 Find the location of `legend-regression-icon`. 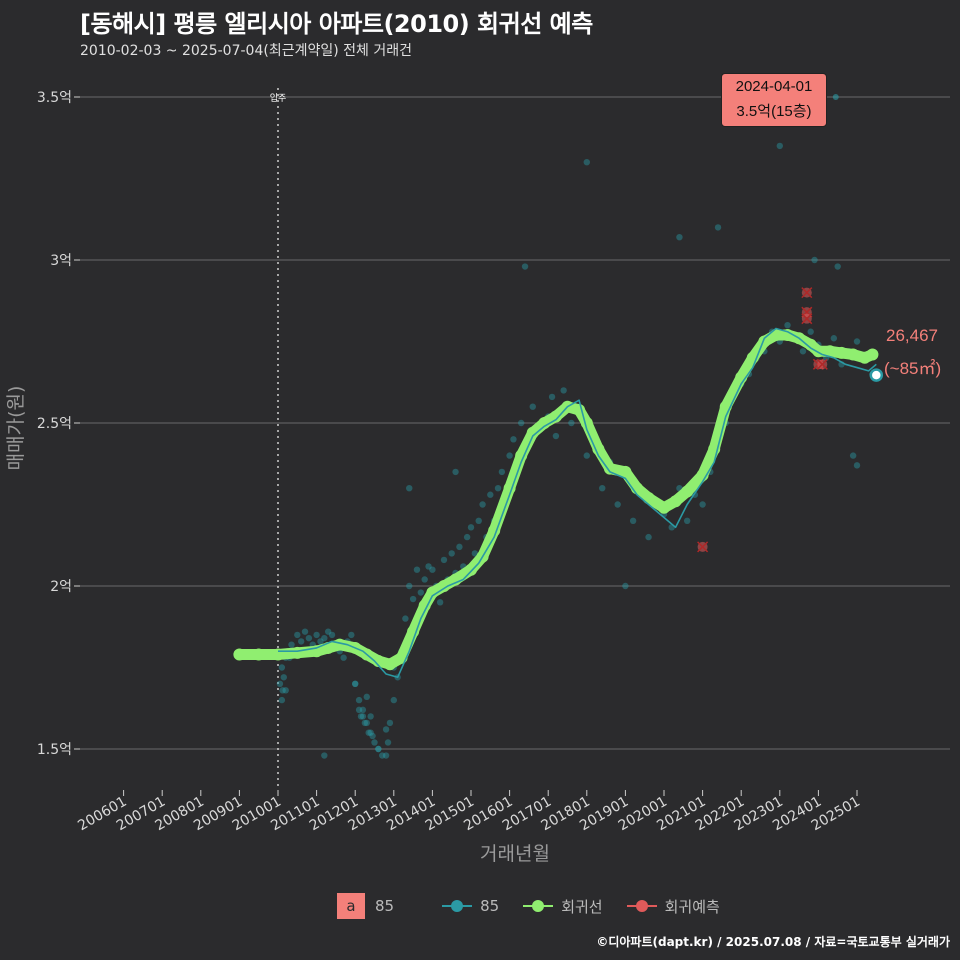

legend-regression-icon is located at coordinates (538, 906).